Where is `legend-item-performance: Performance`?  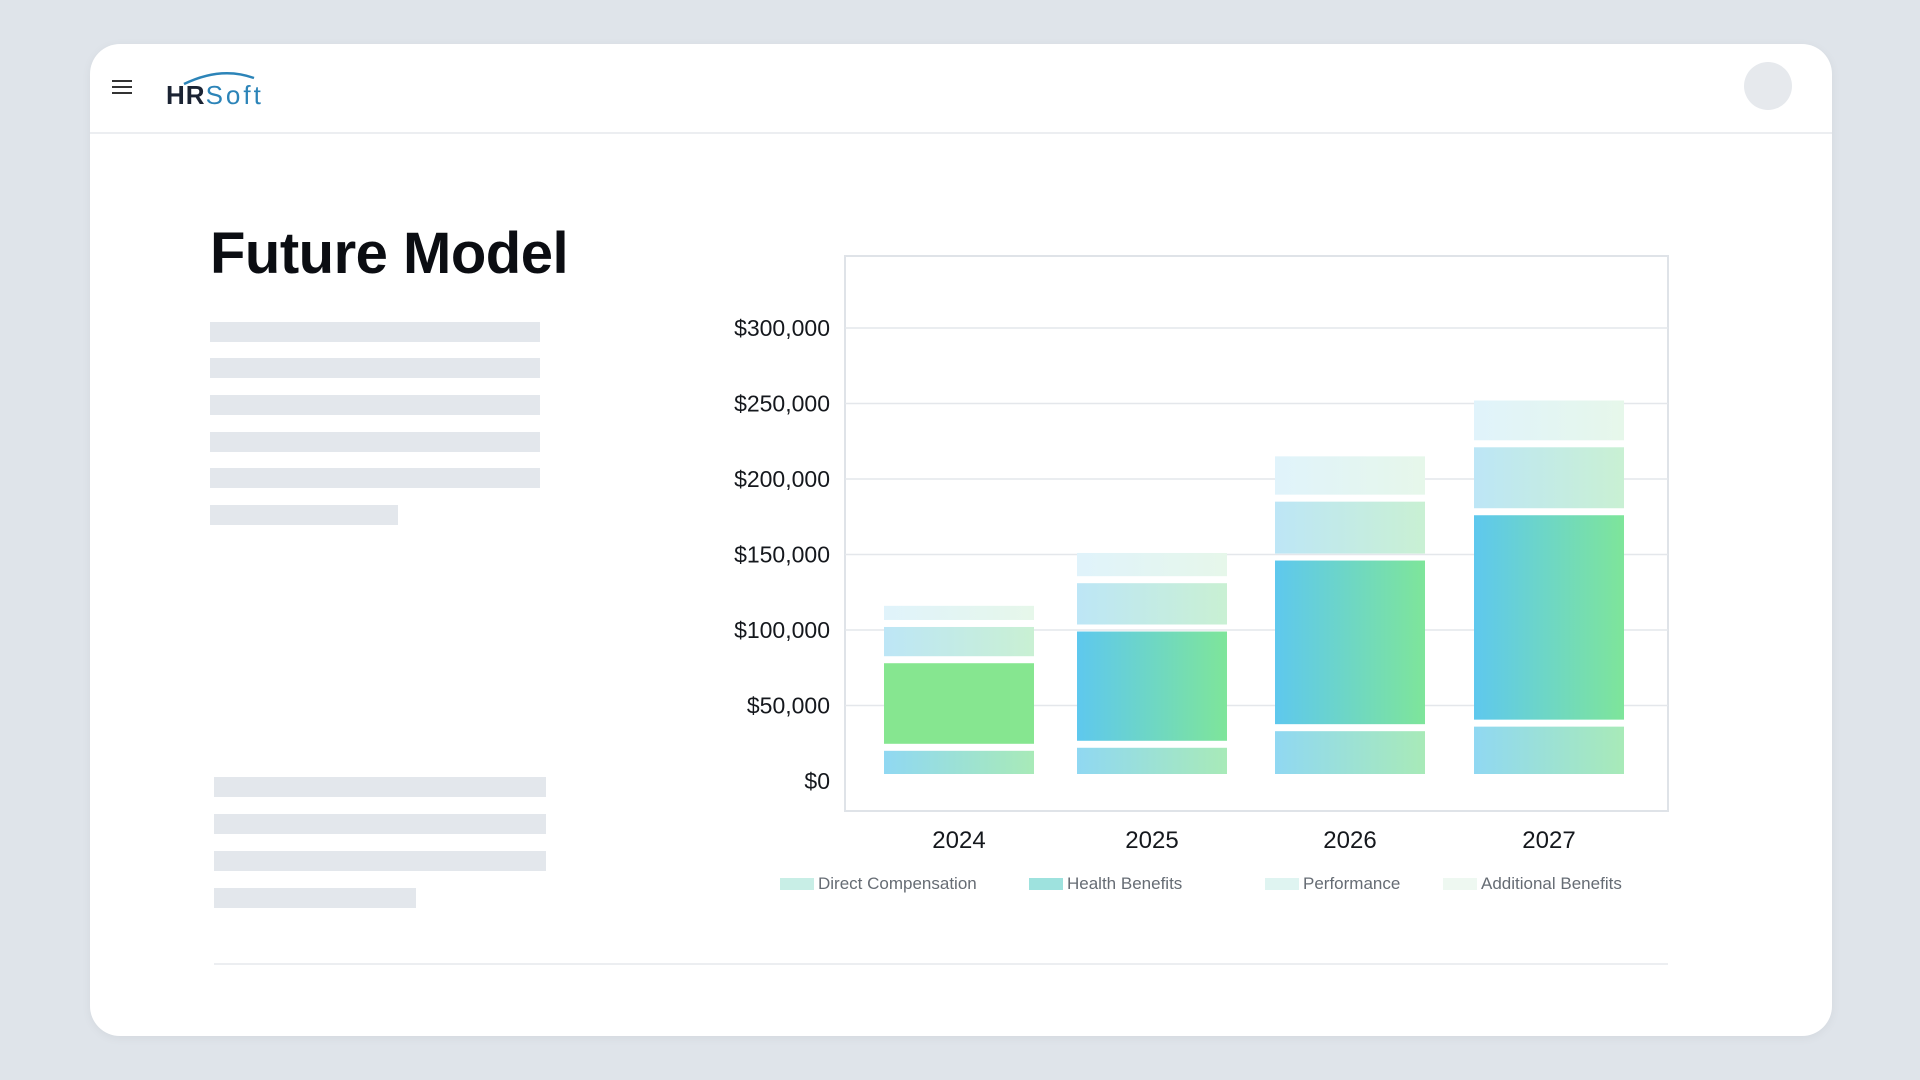 legend-item-performance: Performance is located at coordinates (1332, 884).